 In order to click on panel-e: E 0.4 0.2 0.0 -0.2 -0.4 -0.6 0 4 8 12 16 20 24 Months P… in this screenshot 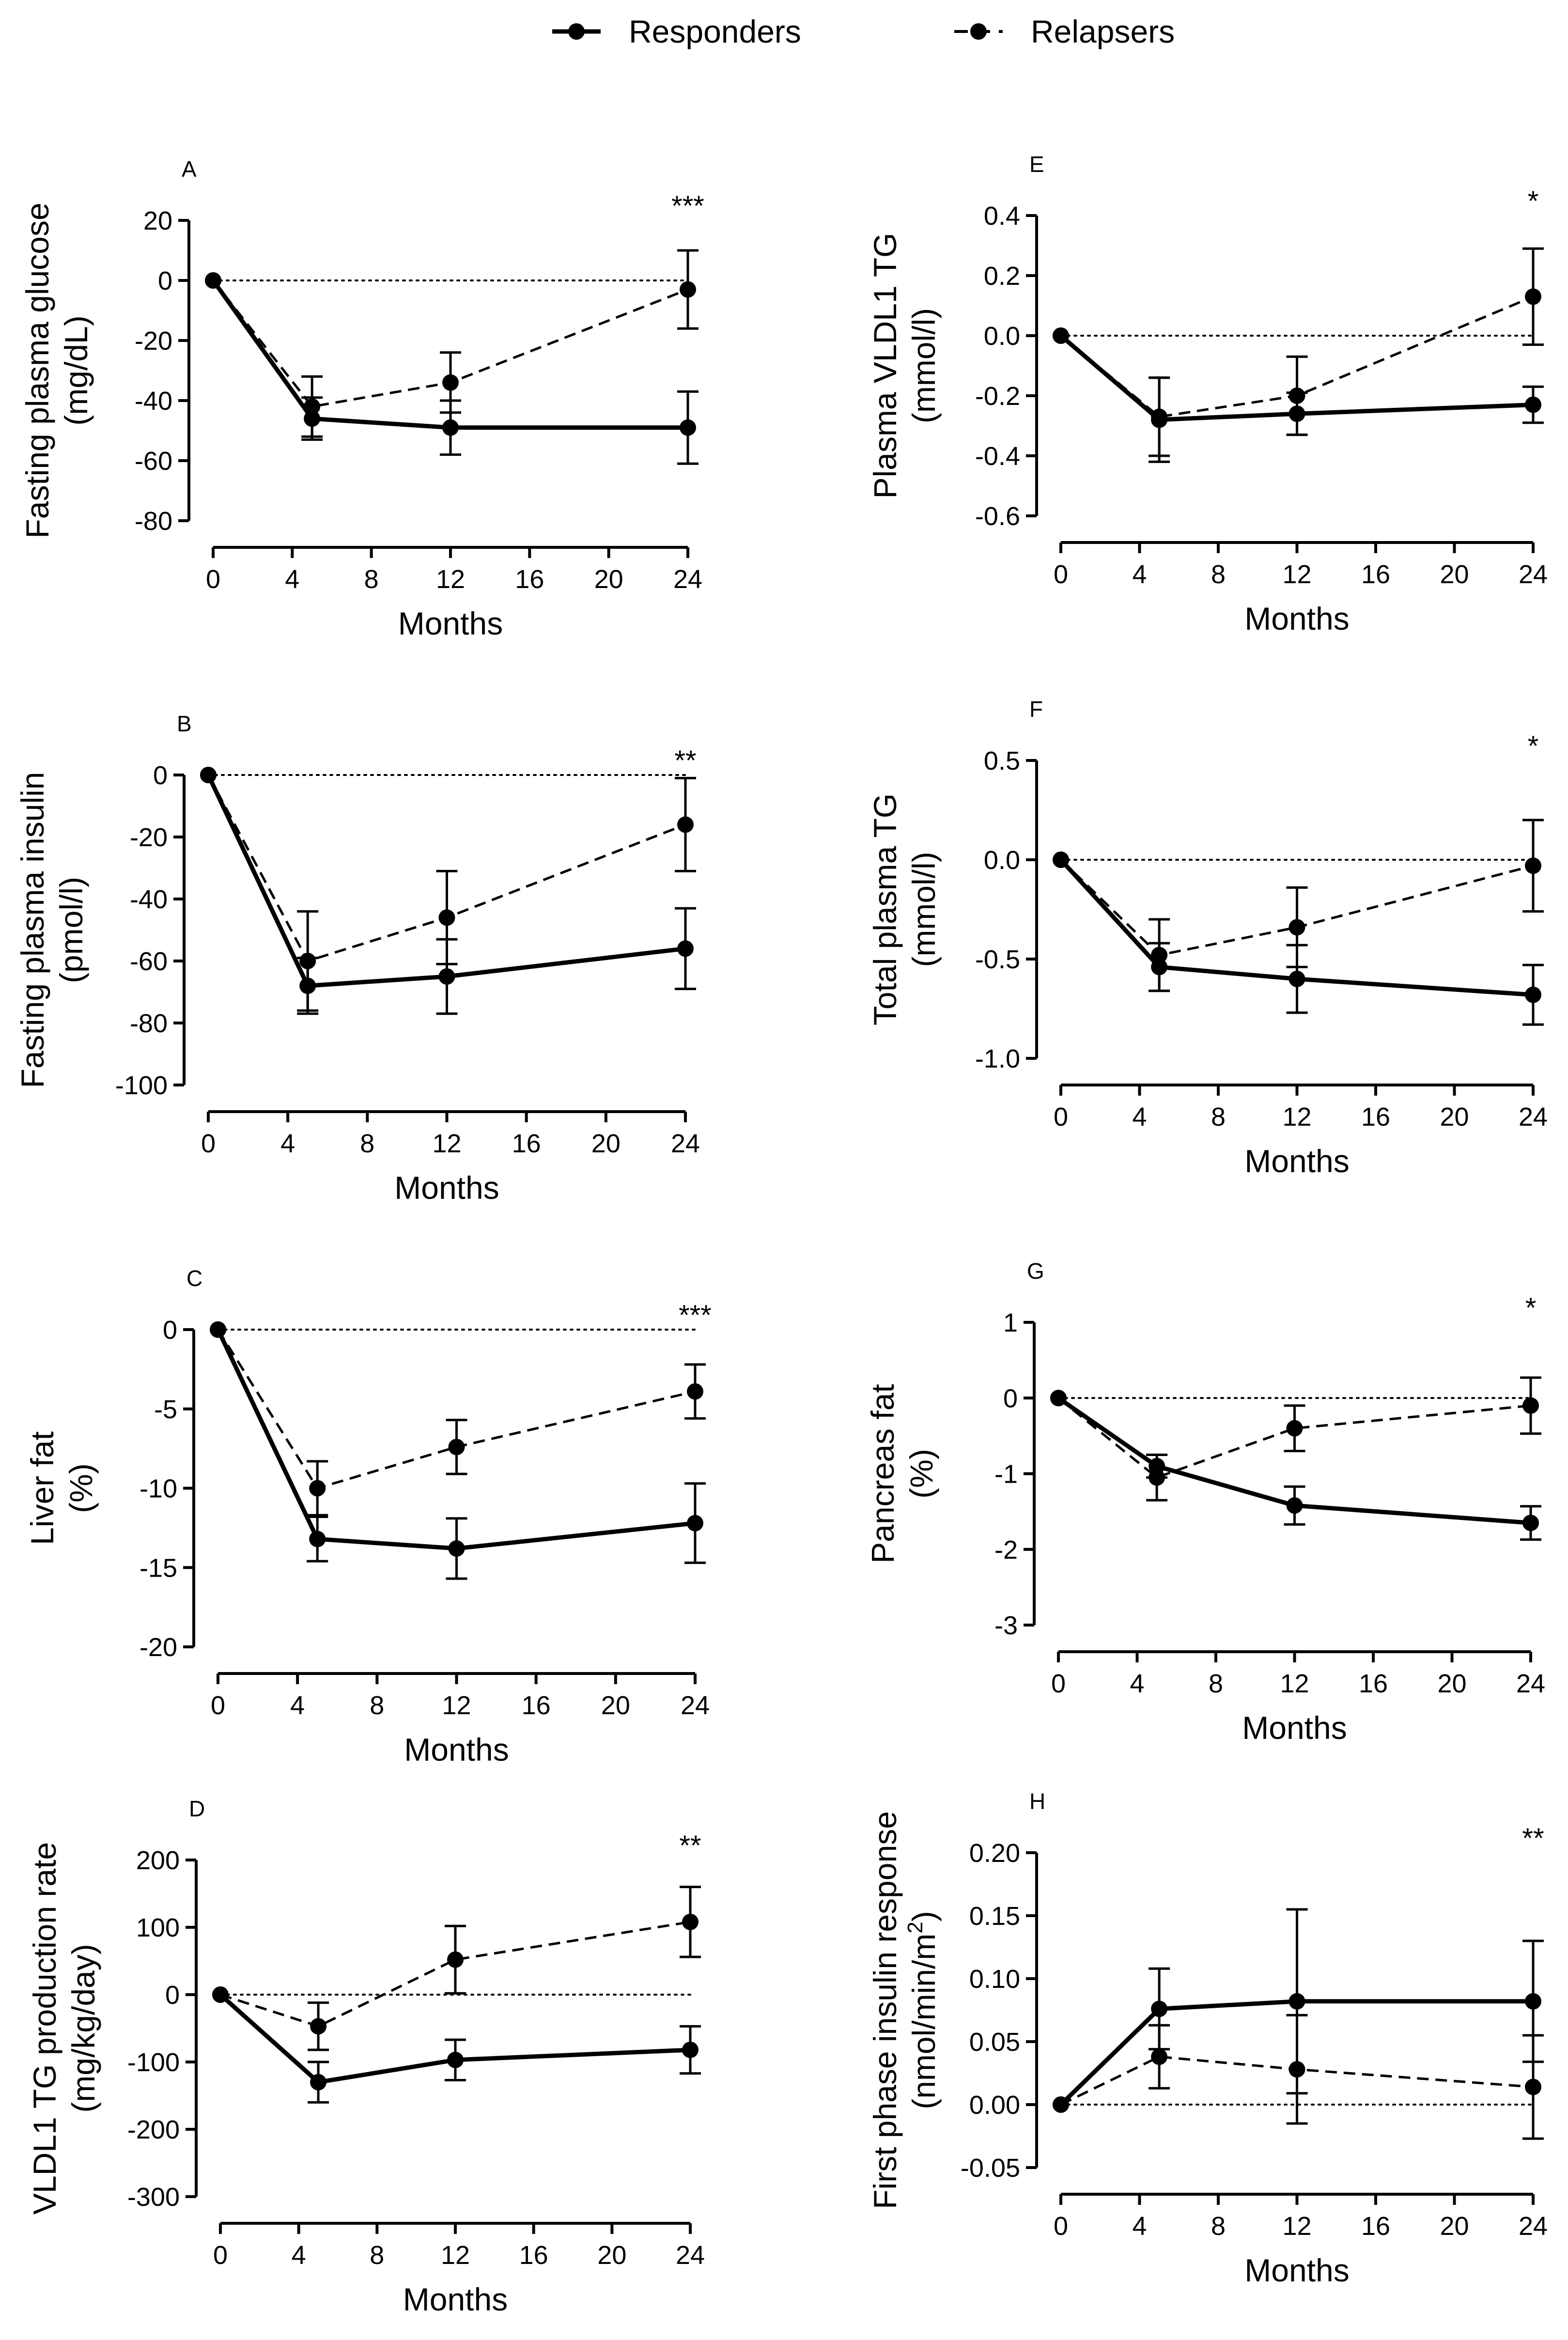, I will do `click(1207, 394)`.